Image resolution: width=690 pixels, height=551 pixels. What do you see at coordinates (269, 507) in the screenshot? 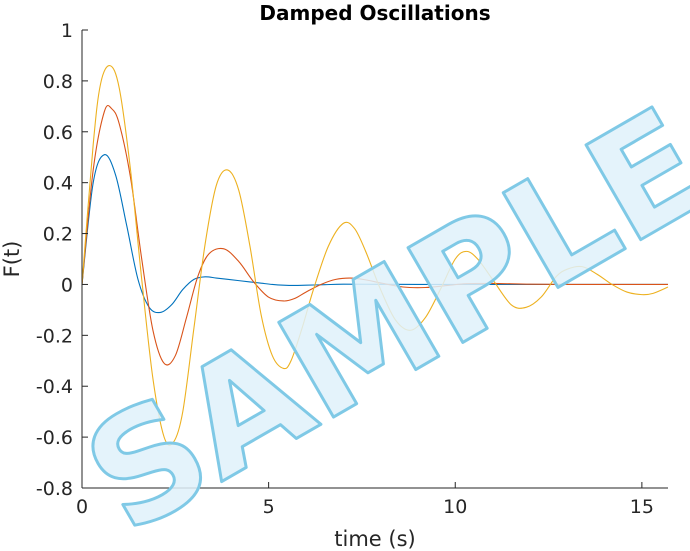
I see `x-tick-label: 5` at bounding box center [269, 507].